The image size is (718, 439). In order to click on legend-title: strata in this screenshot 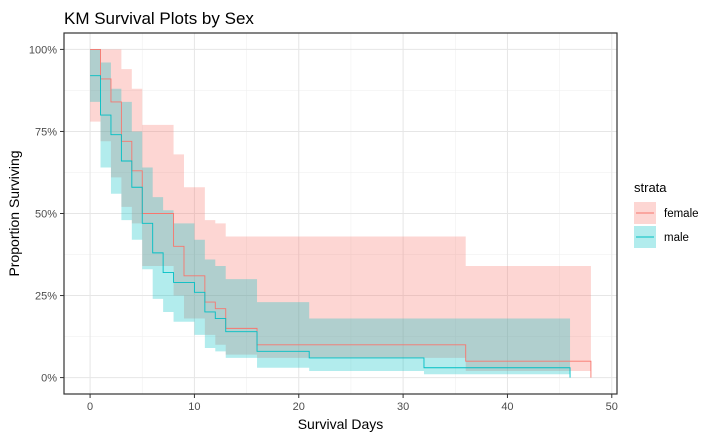, I will do `click(650, 187)`.